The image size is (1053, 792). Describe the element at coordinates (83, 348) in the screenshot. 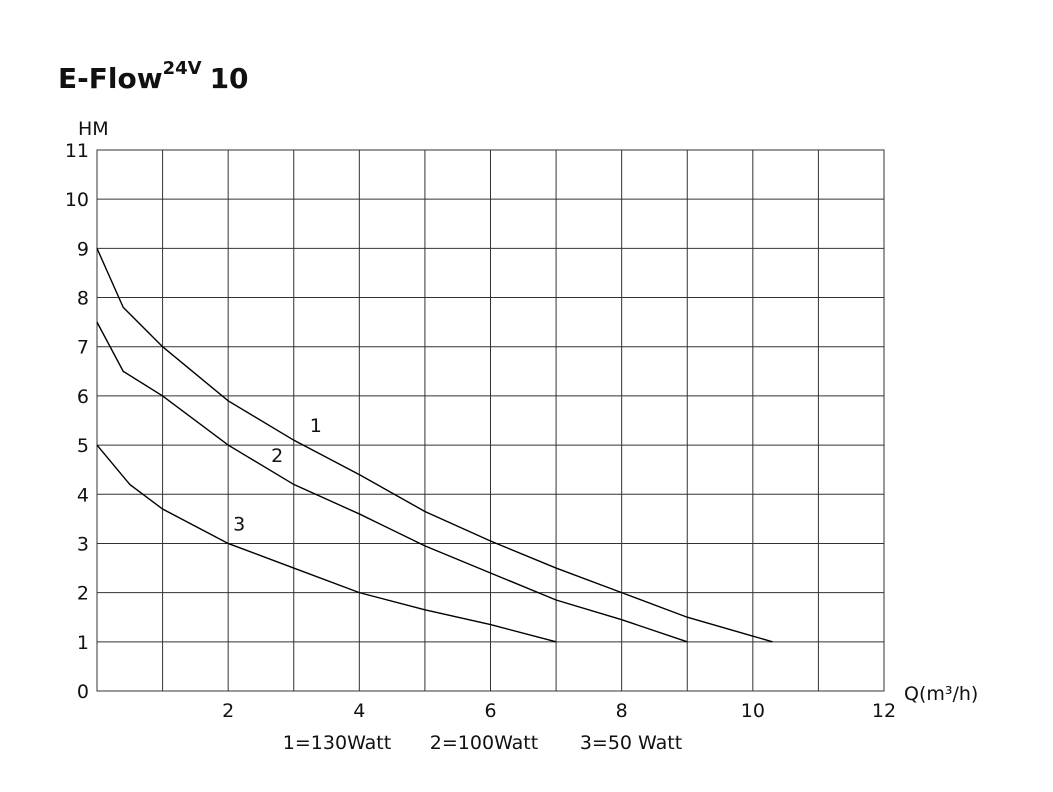

I see `y-tick-label: 7` at that location.